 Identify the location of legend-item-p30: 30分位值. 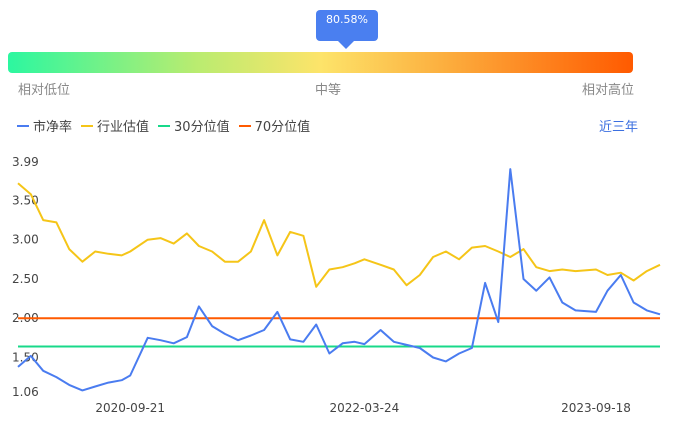
(194, 125).